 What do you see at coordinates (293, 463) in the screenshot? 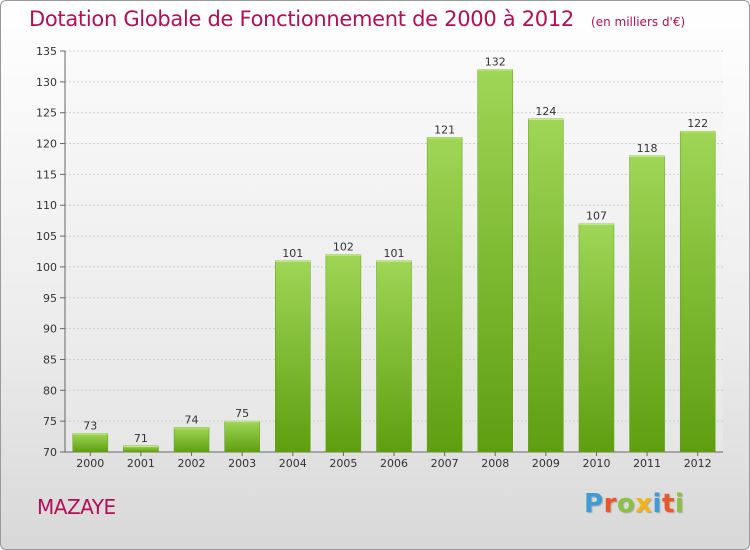
I see `x-tick-label: 2004` at bounding box center [293, 463].